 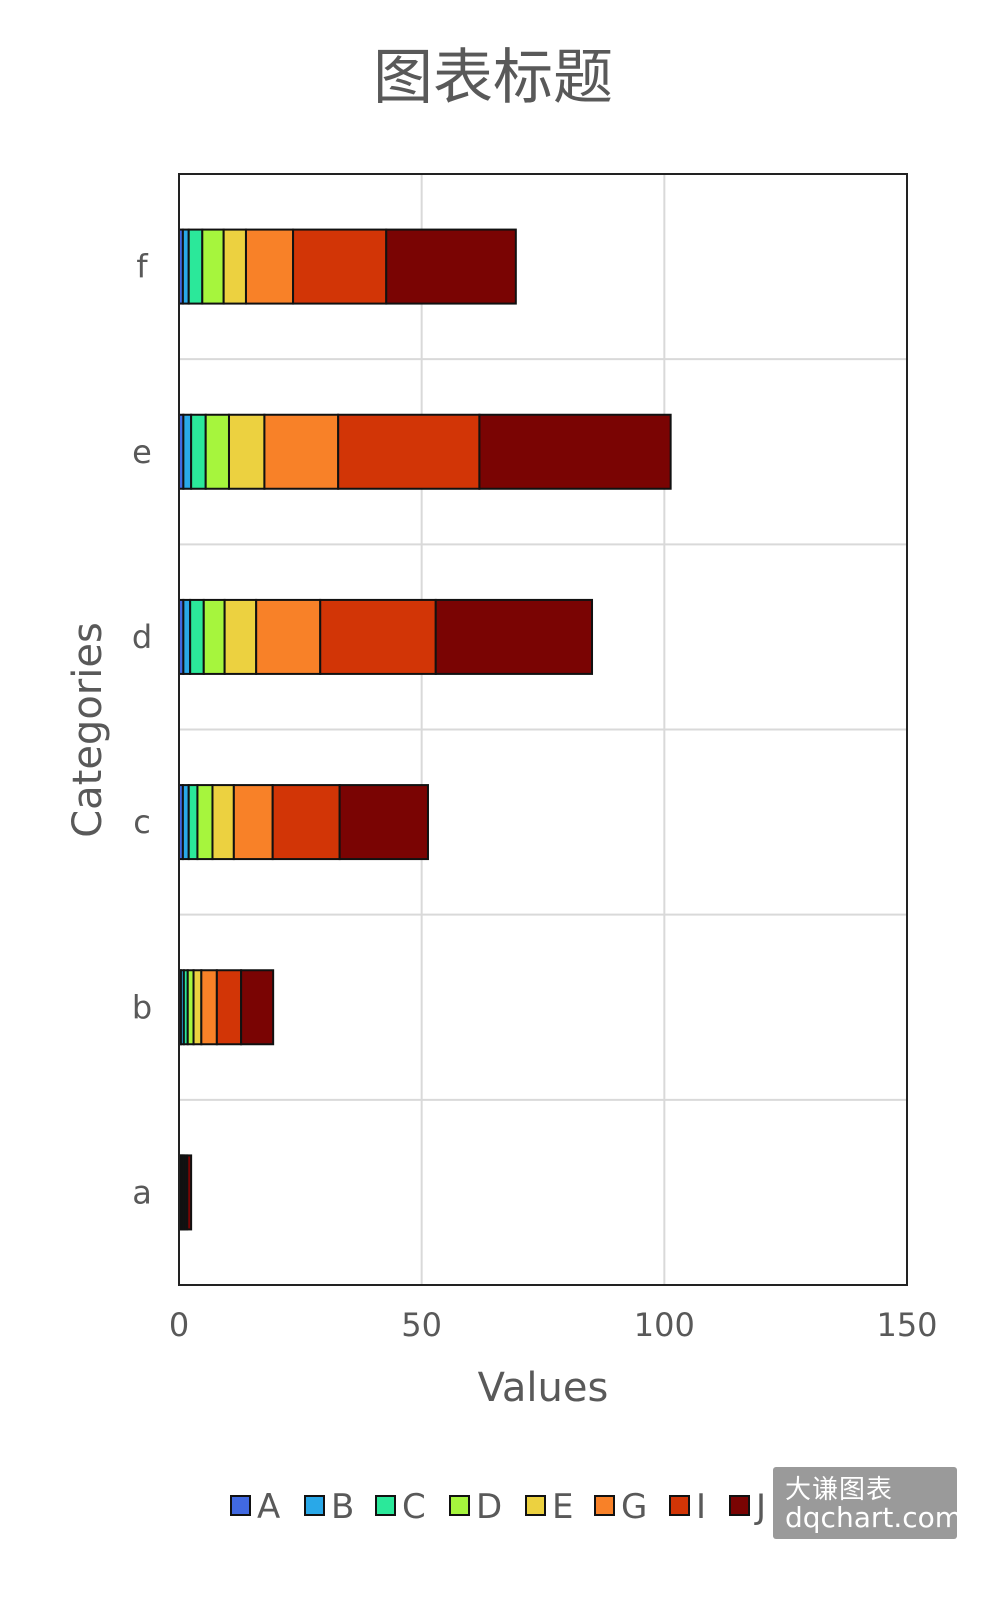 I want to click on bar-segment-I-f, so click(x=340, y=266).